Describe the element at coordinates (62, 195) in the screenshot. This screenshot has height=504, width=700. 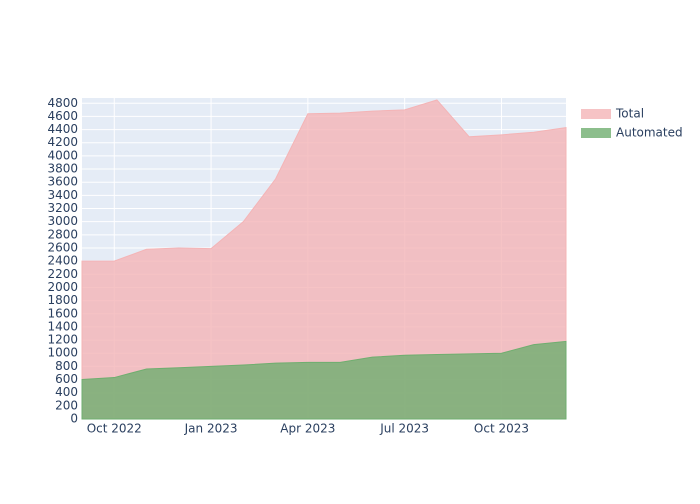
I see `y-tick-label: 3400` at that location.